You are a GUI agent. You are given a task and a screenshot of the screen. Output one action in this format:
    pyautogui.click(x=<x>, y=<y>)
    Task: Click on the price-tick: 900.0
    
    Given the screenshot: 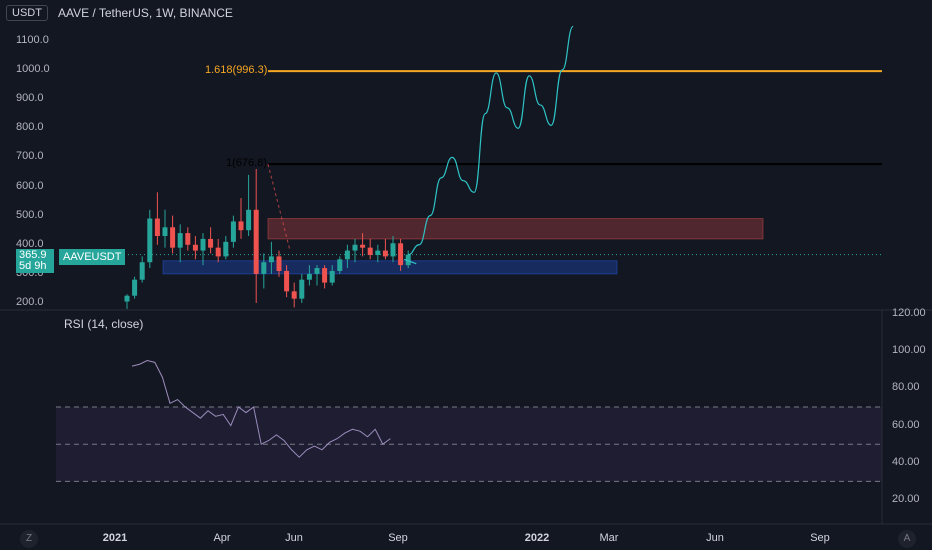 What is the action you would take?
    pyautogui.click(x=30, y=98)
    